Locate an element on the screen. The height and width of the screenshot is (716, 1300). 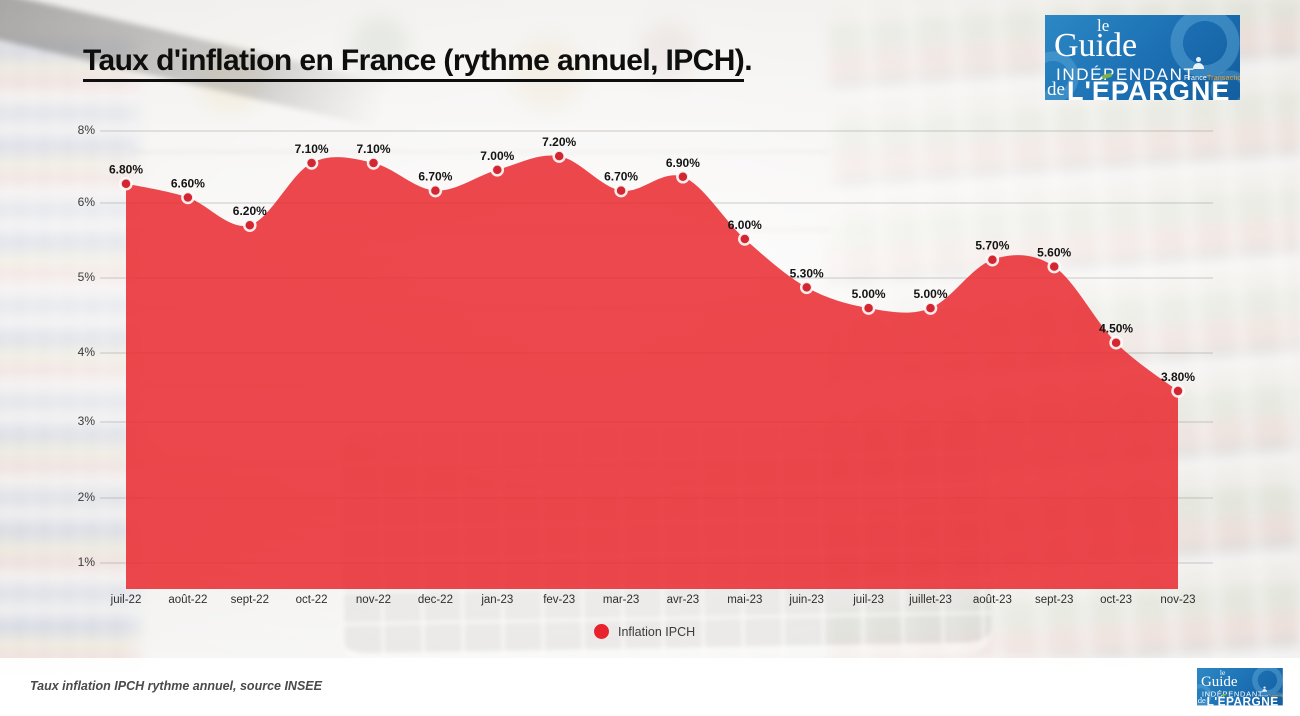
x-axis-tick-label: fev-23 is located at coordinates (559, 600).